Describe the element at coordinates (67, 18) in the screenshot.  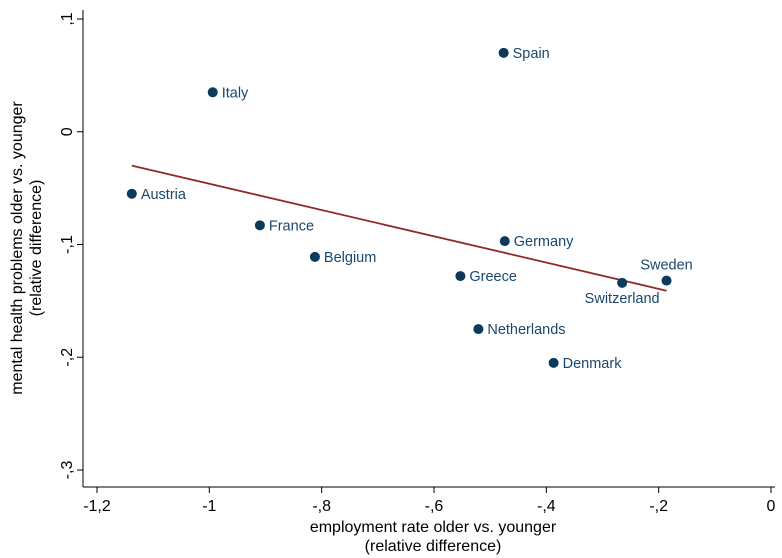
I see `y-tick-label-4: ,1` at that location.